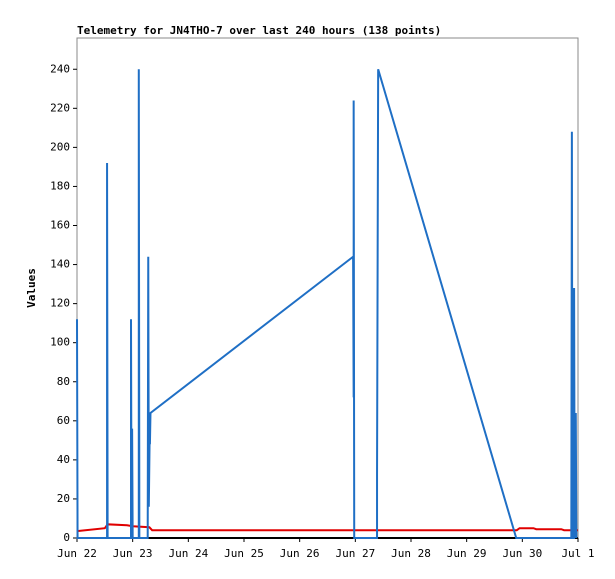 The width and height of the screenshot is (615, 579). I want to click on x-tick-label: Jun 27, so click(355, 553).